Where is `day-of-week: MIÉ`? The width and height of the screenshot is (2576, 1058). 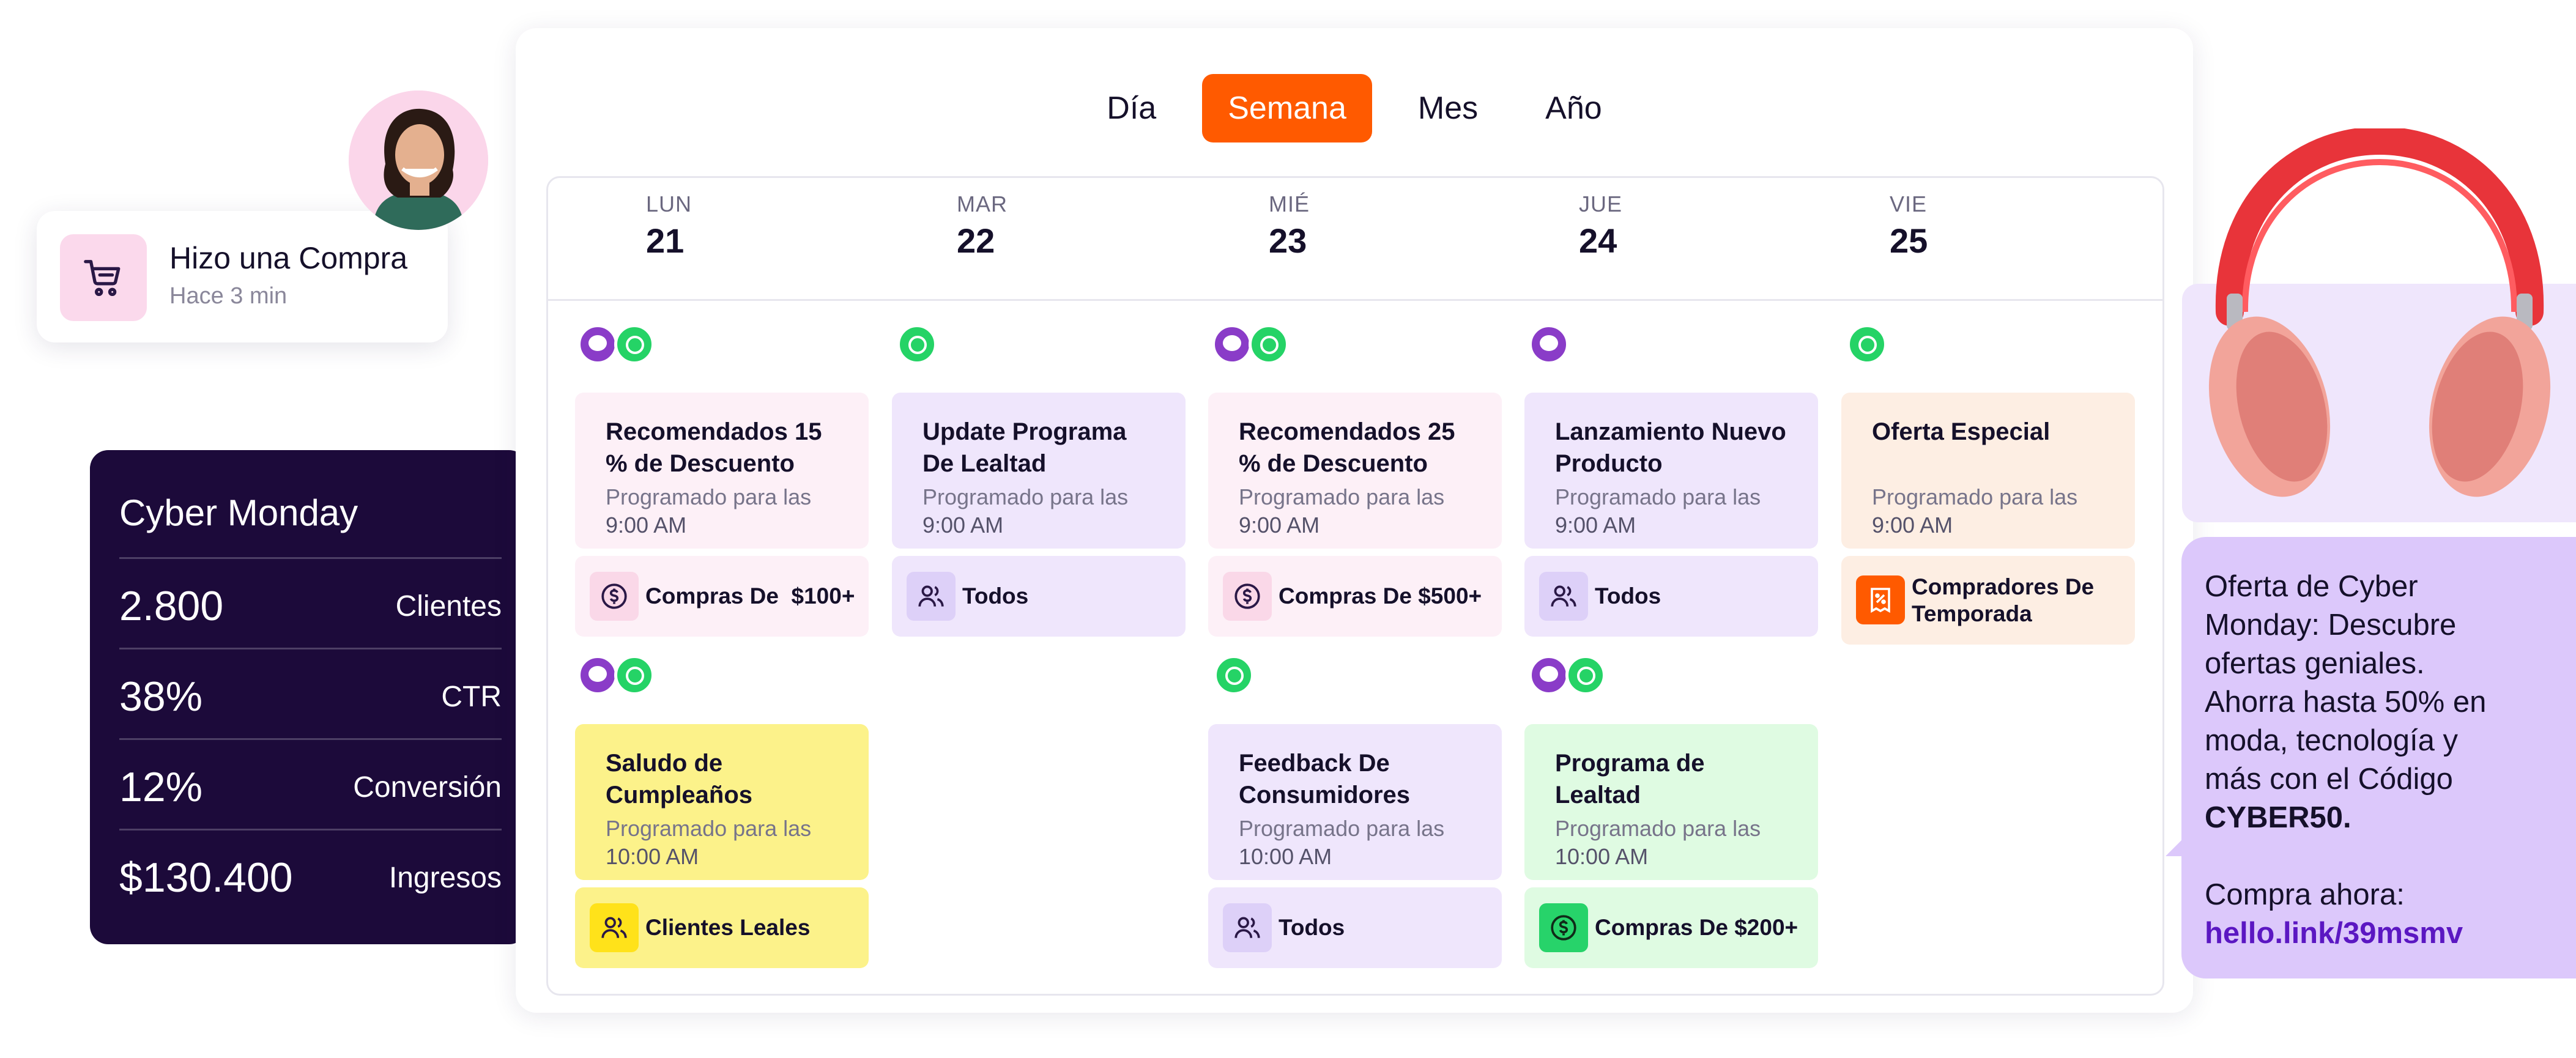
day-of-week: MIÉ is located at coordinates (1289, 203).